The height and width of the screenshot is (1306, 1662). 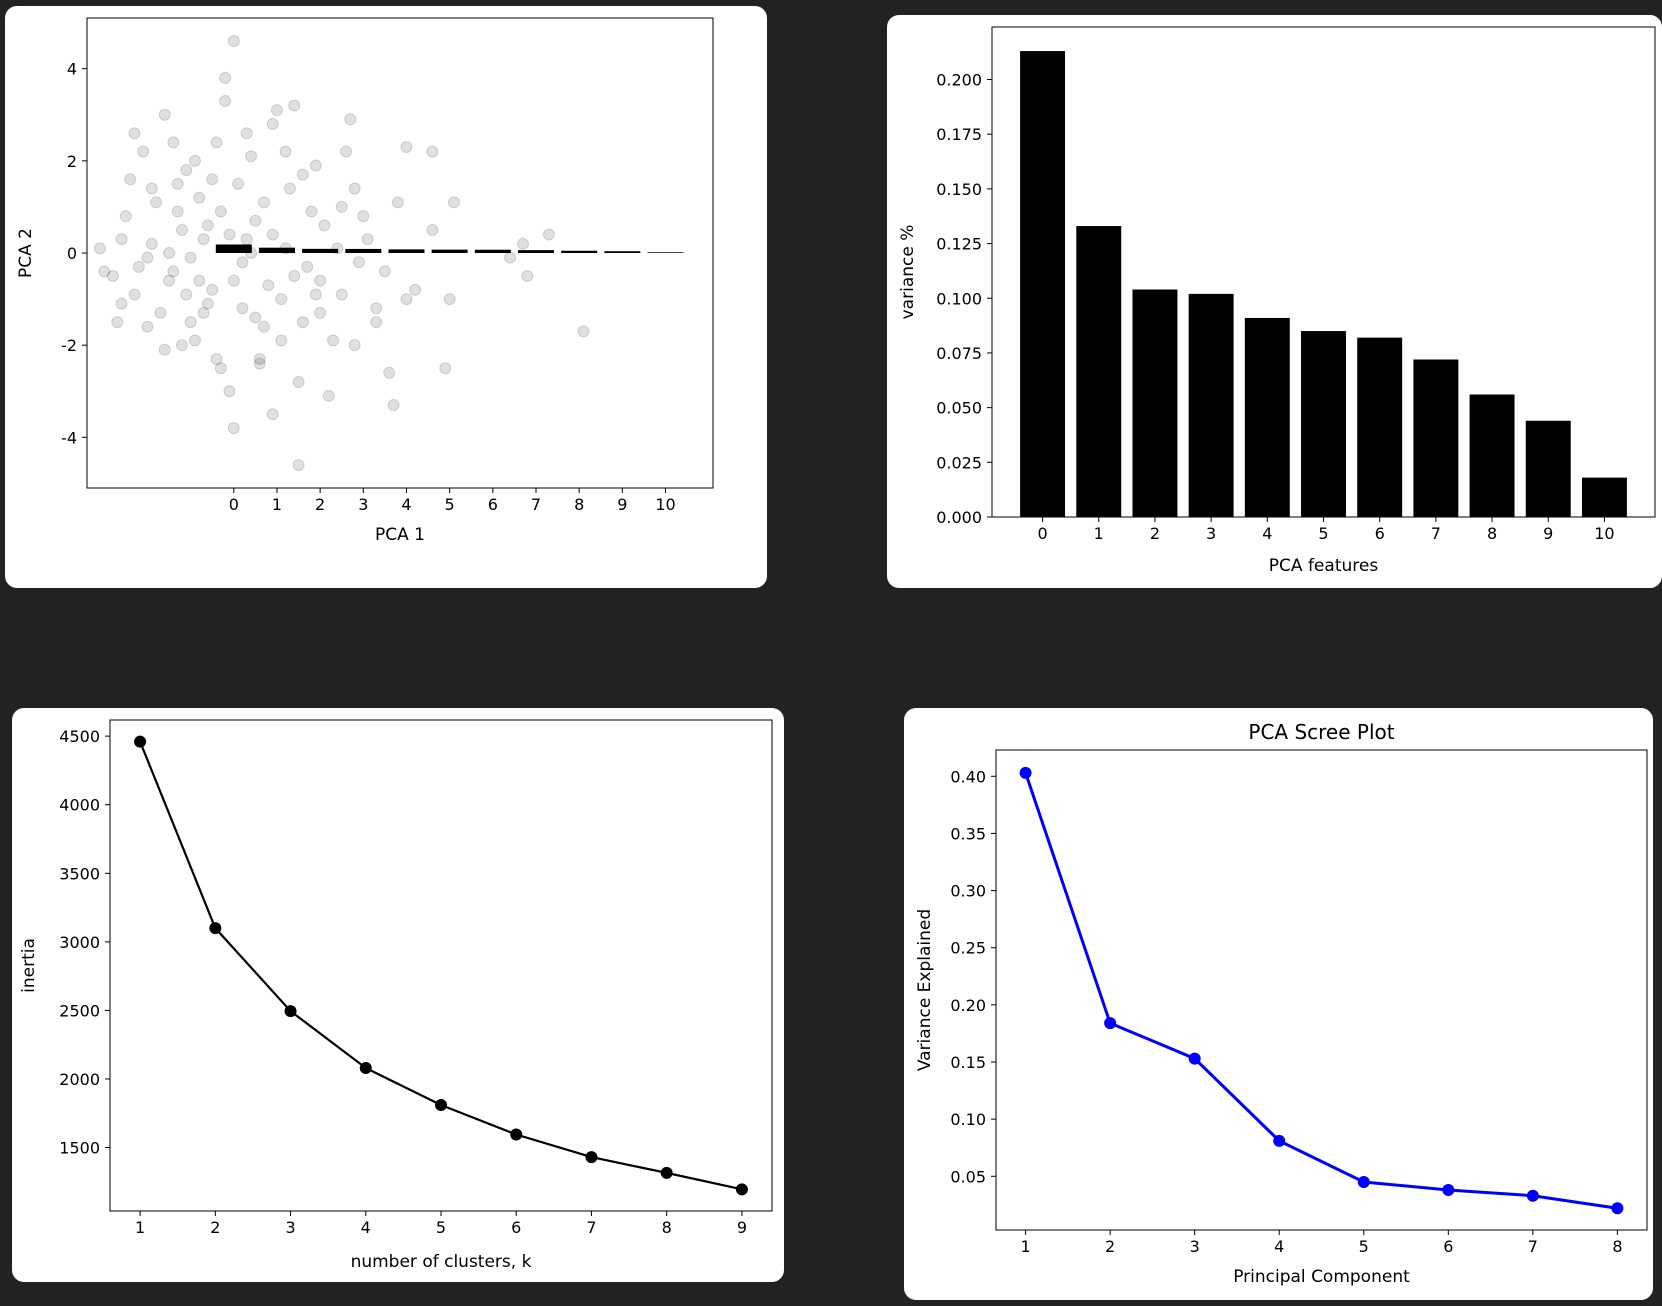 What do you see at coordinates (1195, 1246) in the screenshot?
I see `x-tick-label: 3` at bounding box center [1195, 1246].